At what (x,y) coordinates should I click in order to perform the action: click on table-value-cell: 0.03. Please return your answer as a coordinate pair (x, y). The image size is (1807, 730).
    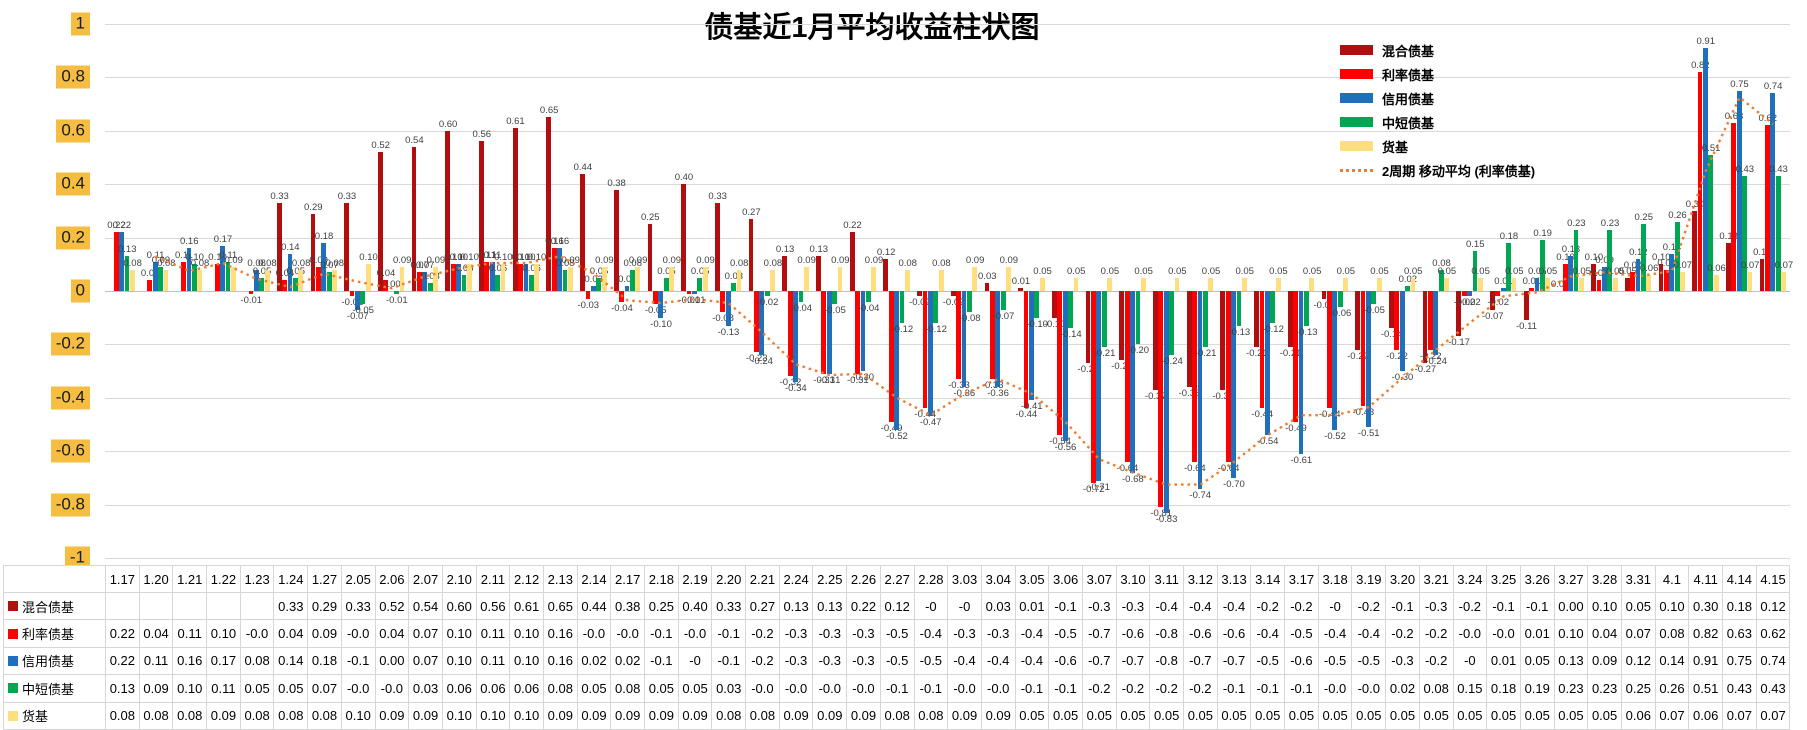
    Looking at the image, I should click on (729, 689).